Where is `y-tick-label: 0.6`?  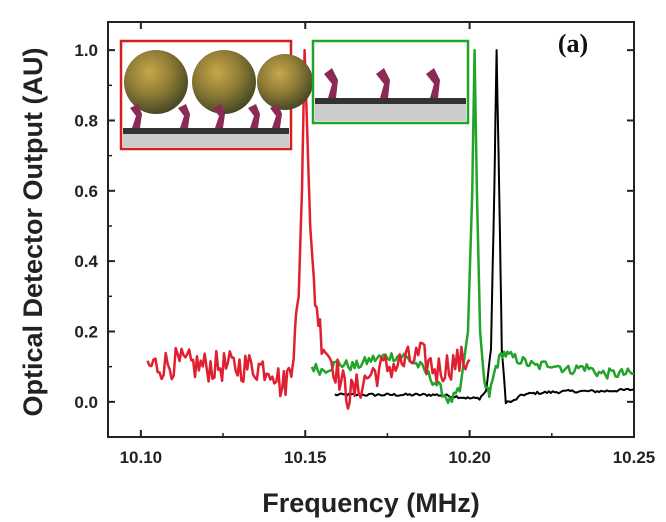 y-tick-label: 0.6 is located at coordinates (86, 191).